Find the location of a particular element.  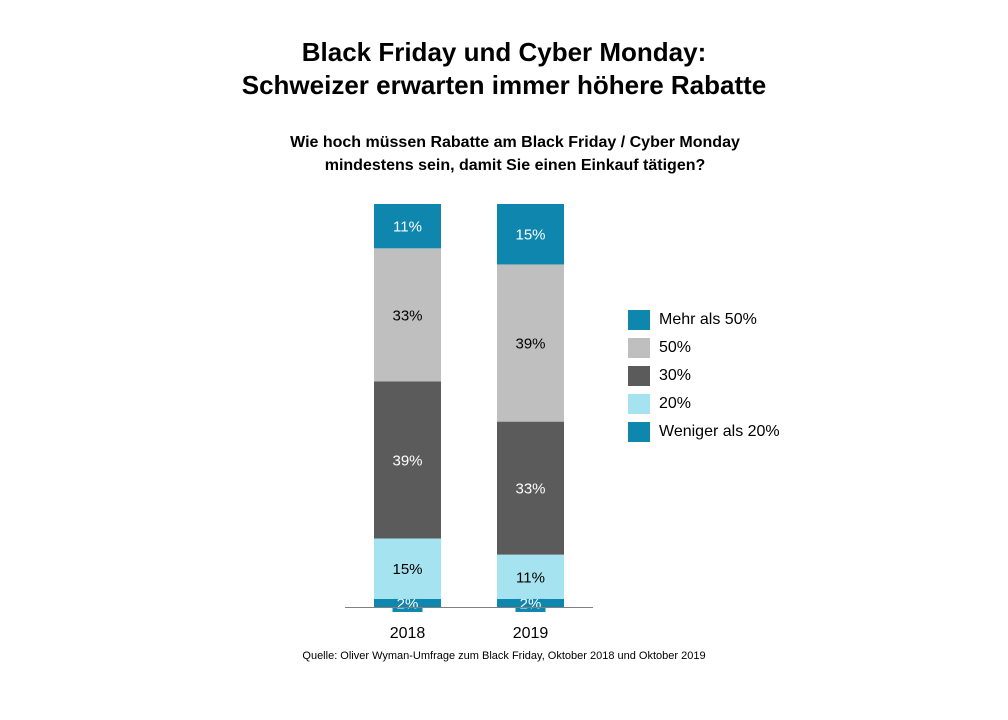

chart-title-line-1: Black Friday und Cyber Monday: is located at coordinates (504, 52).